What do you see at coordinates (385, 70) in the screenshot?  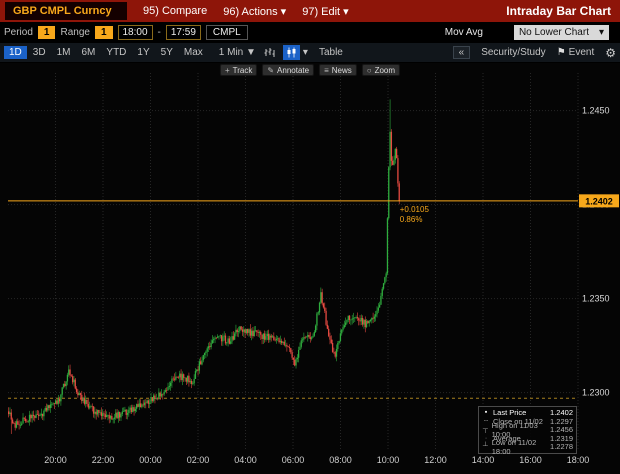 I see `zoom-label: Zoom` at bounding box center [385, 70].